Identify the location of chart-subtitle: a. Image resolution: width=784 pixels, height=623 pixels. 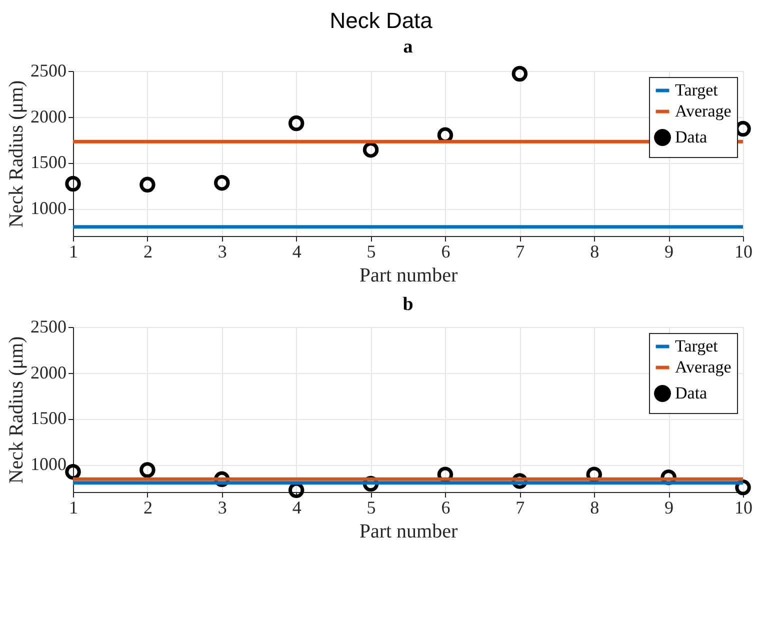
(408, 47).